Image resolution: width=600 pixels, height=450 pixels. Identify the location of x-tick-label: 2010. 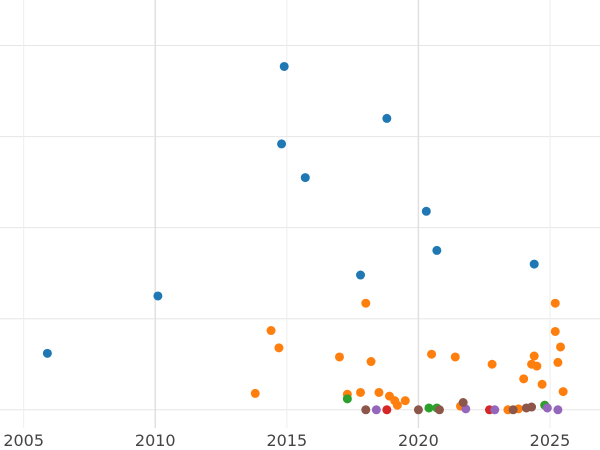
(155, 440).